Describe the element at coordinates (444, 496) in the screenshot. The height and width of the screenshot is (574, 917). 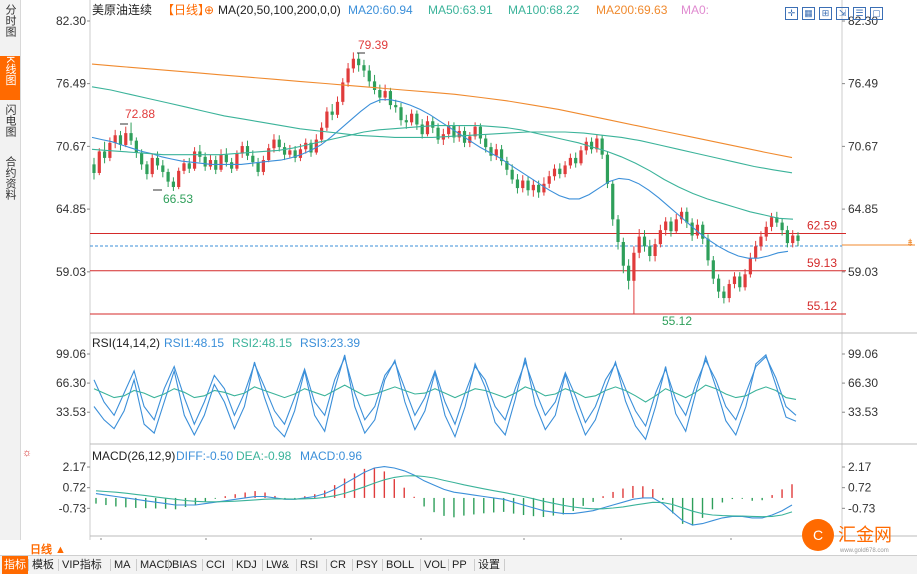
I see `macd-dea-line` at that location.